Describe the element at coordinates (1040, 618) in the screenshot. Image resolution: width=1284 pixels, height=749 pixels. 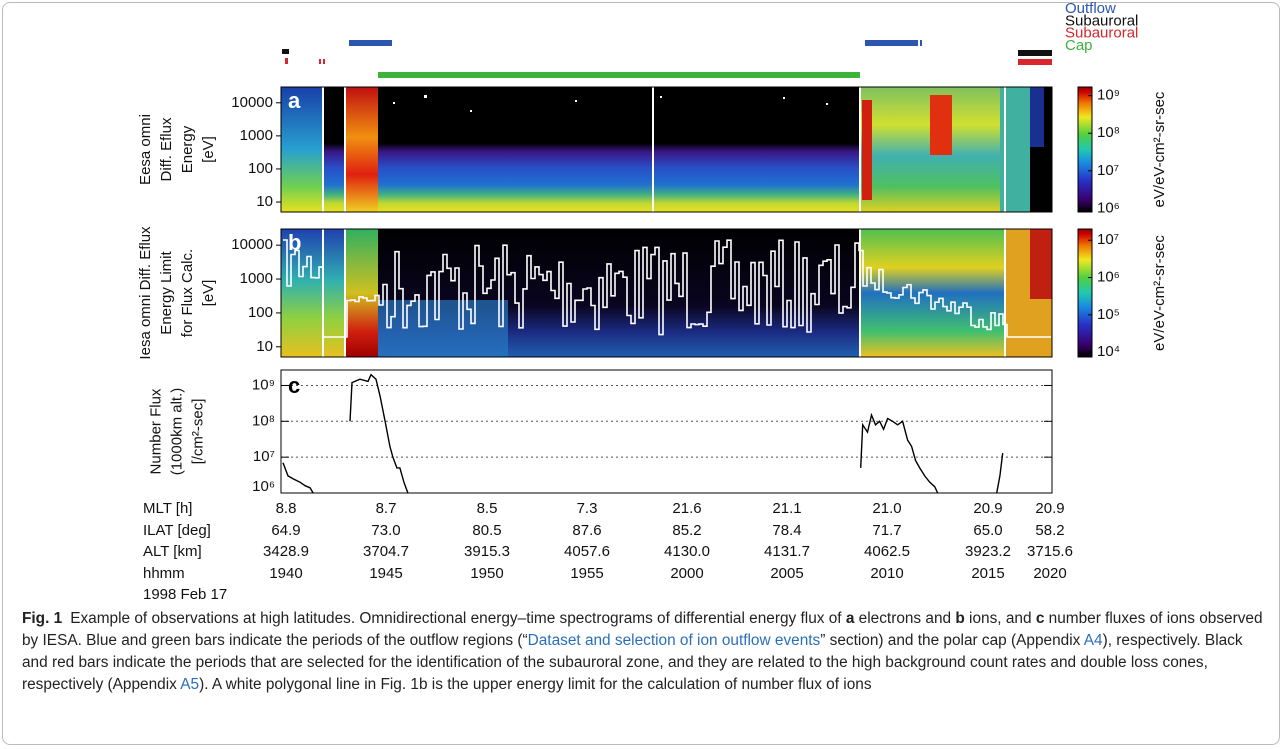
I see `caption-text: c` at that location.